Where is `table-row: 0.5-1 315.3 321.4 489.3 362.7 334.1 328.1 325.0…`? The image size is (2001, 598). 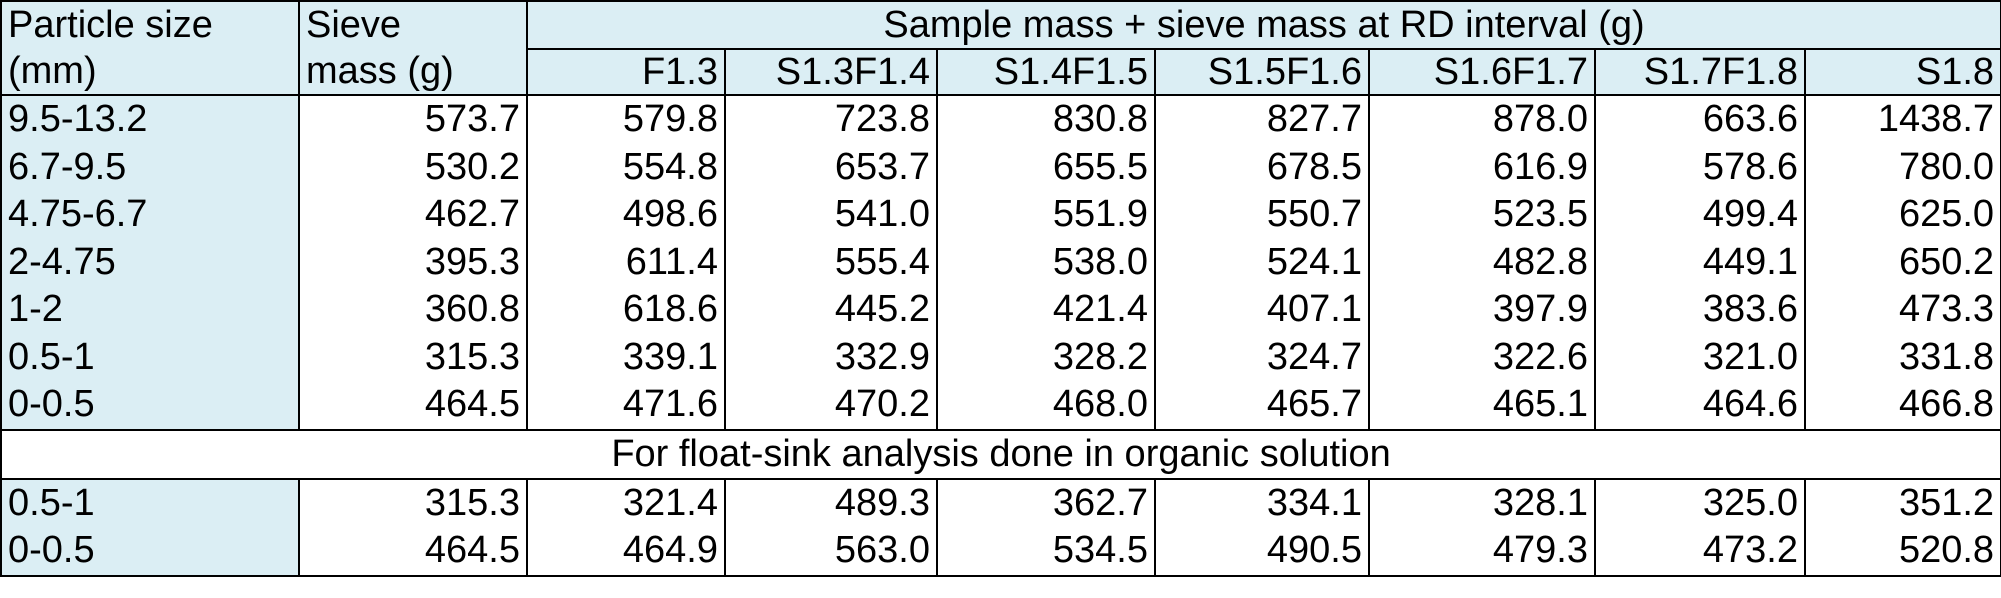
table-row: 0.5-1 315.3 321.4 489.3 362.7 334.1 328.1 325.0… is located at coordinates (1000, 502).